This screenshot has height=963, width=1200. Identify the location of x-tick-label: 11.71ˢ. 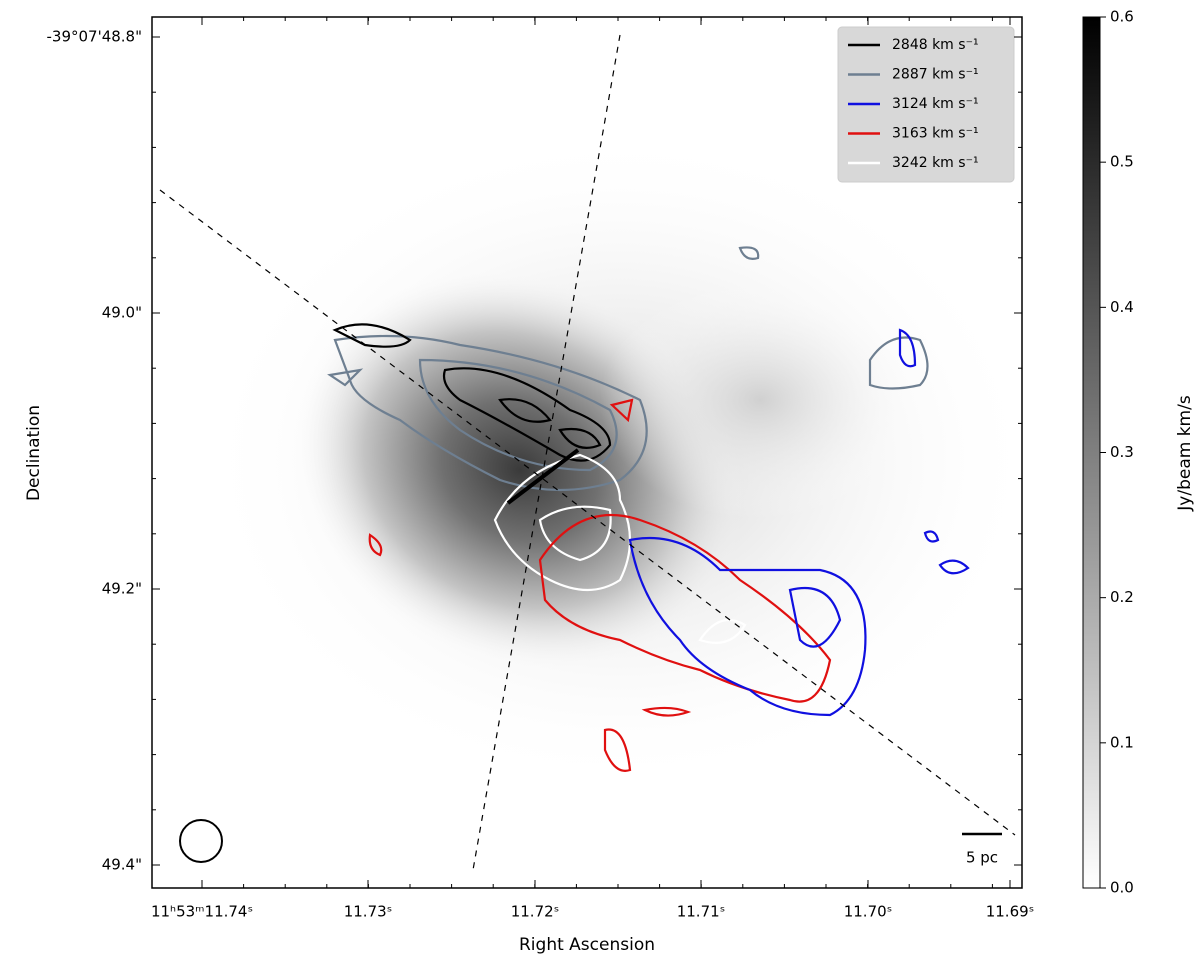
(701, 912).